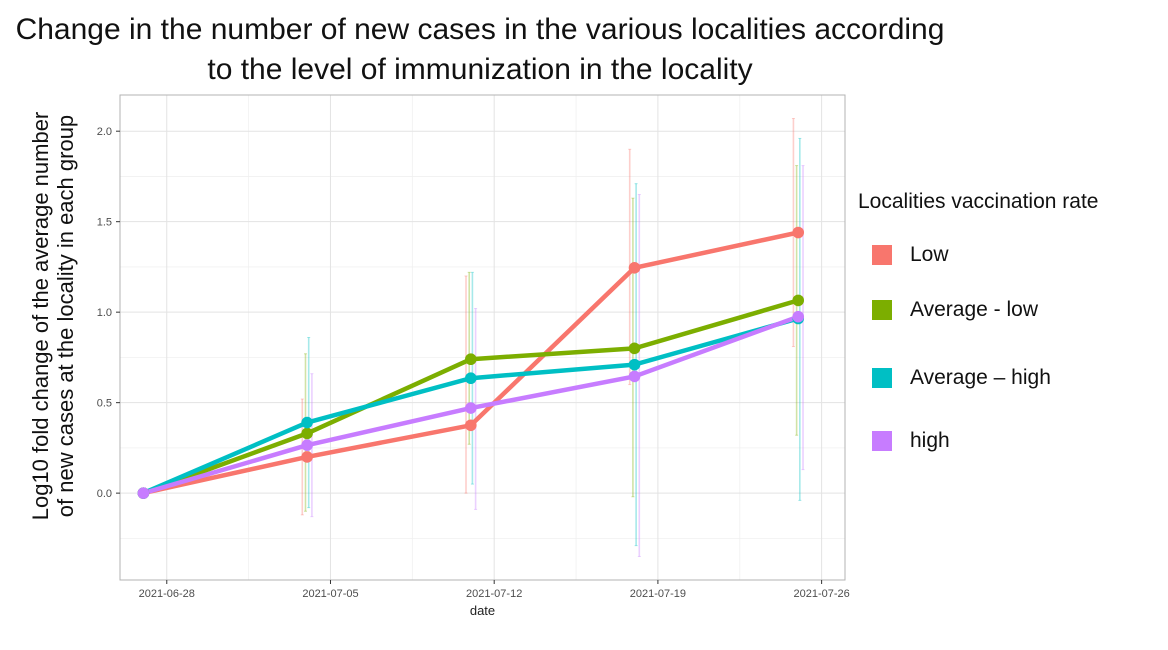 This screenshot has height=650, width=1168. Describe the element at coordinates (882, 378) in the screenshot. I see `legend-swatch-average-high` at that location.